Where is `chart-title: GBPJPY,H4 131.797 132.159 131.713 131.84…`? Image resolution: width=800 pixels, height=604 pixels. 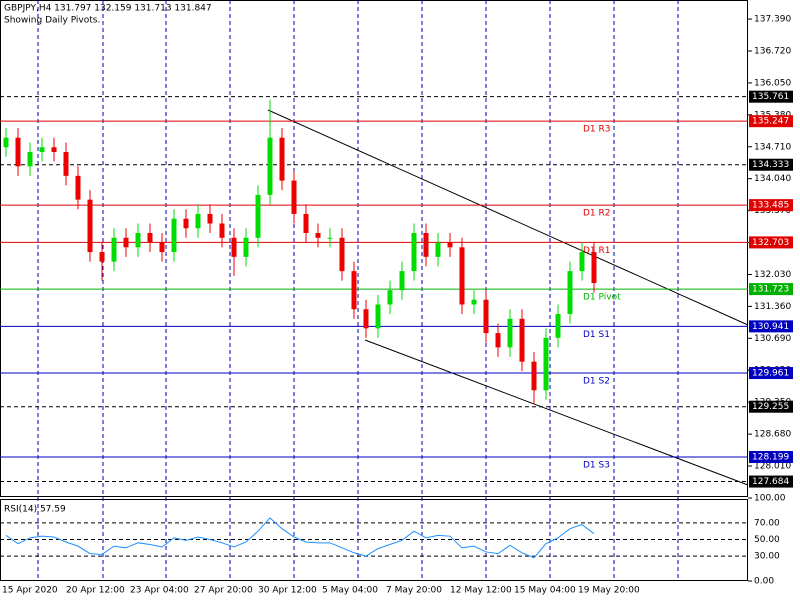 chart-title: GBPJPY,H4 131.797 132.159 131.713 131.84… is located at coordinates (108, 9).